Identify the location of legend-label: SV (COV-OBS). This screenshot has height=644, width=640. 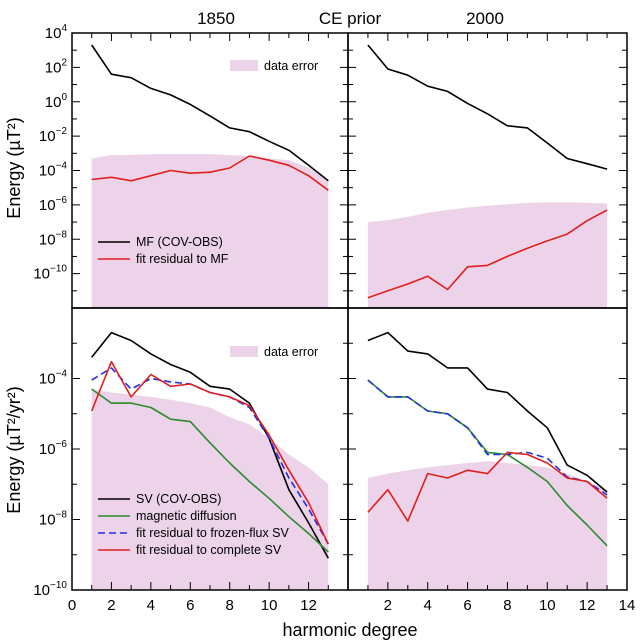
(178, 499).